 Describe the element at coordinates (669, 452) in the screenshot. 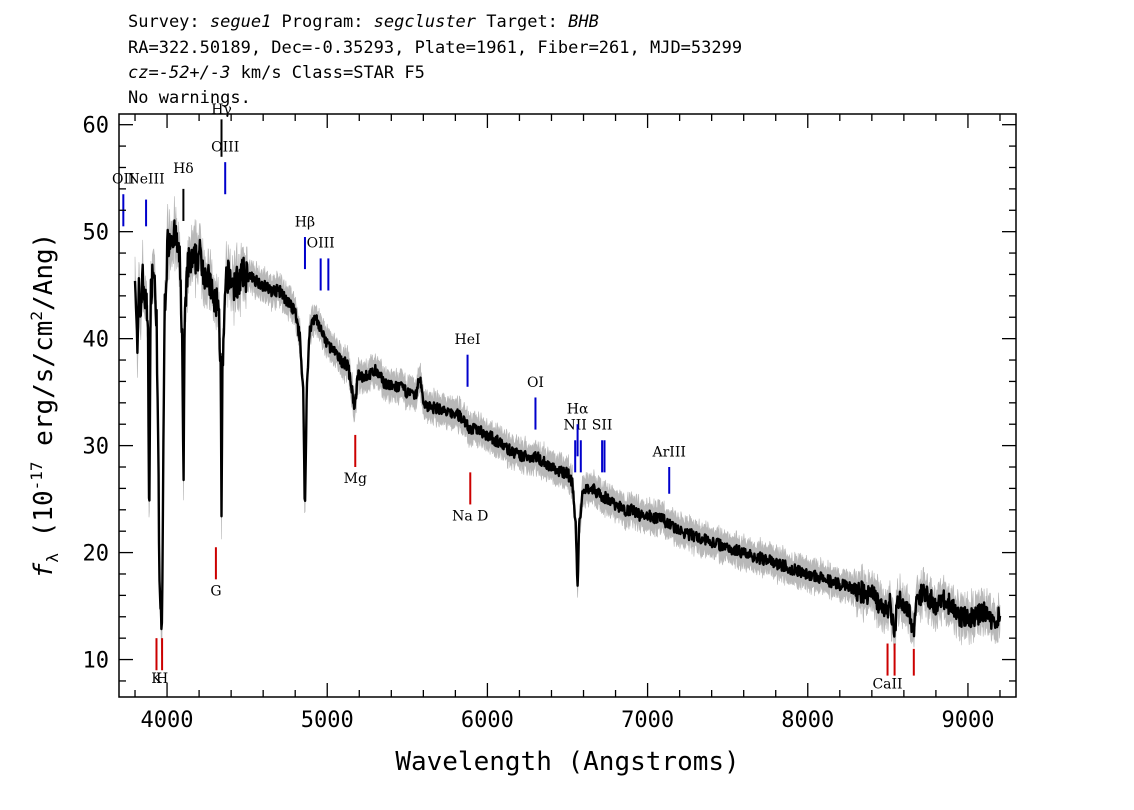

I see `emission-line-label: ArIII` at that location.